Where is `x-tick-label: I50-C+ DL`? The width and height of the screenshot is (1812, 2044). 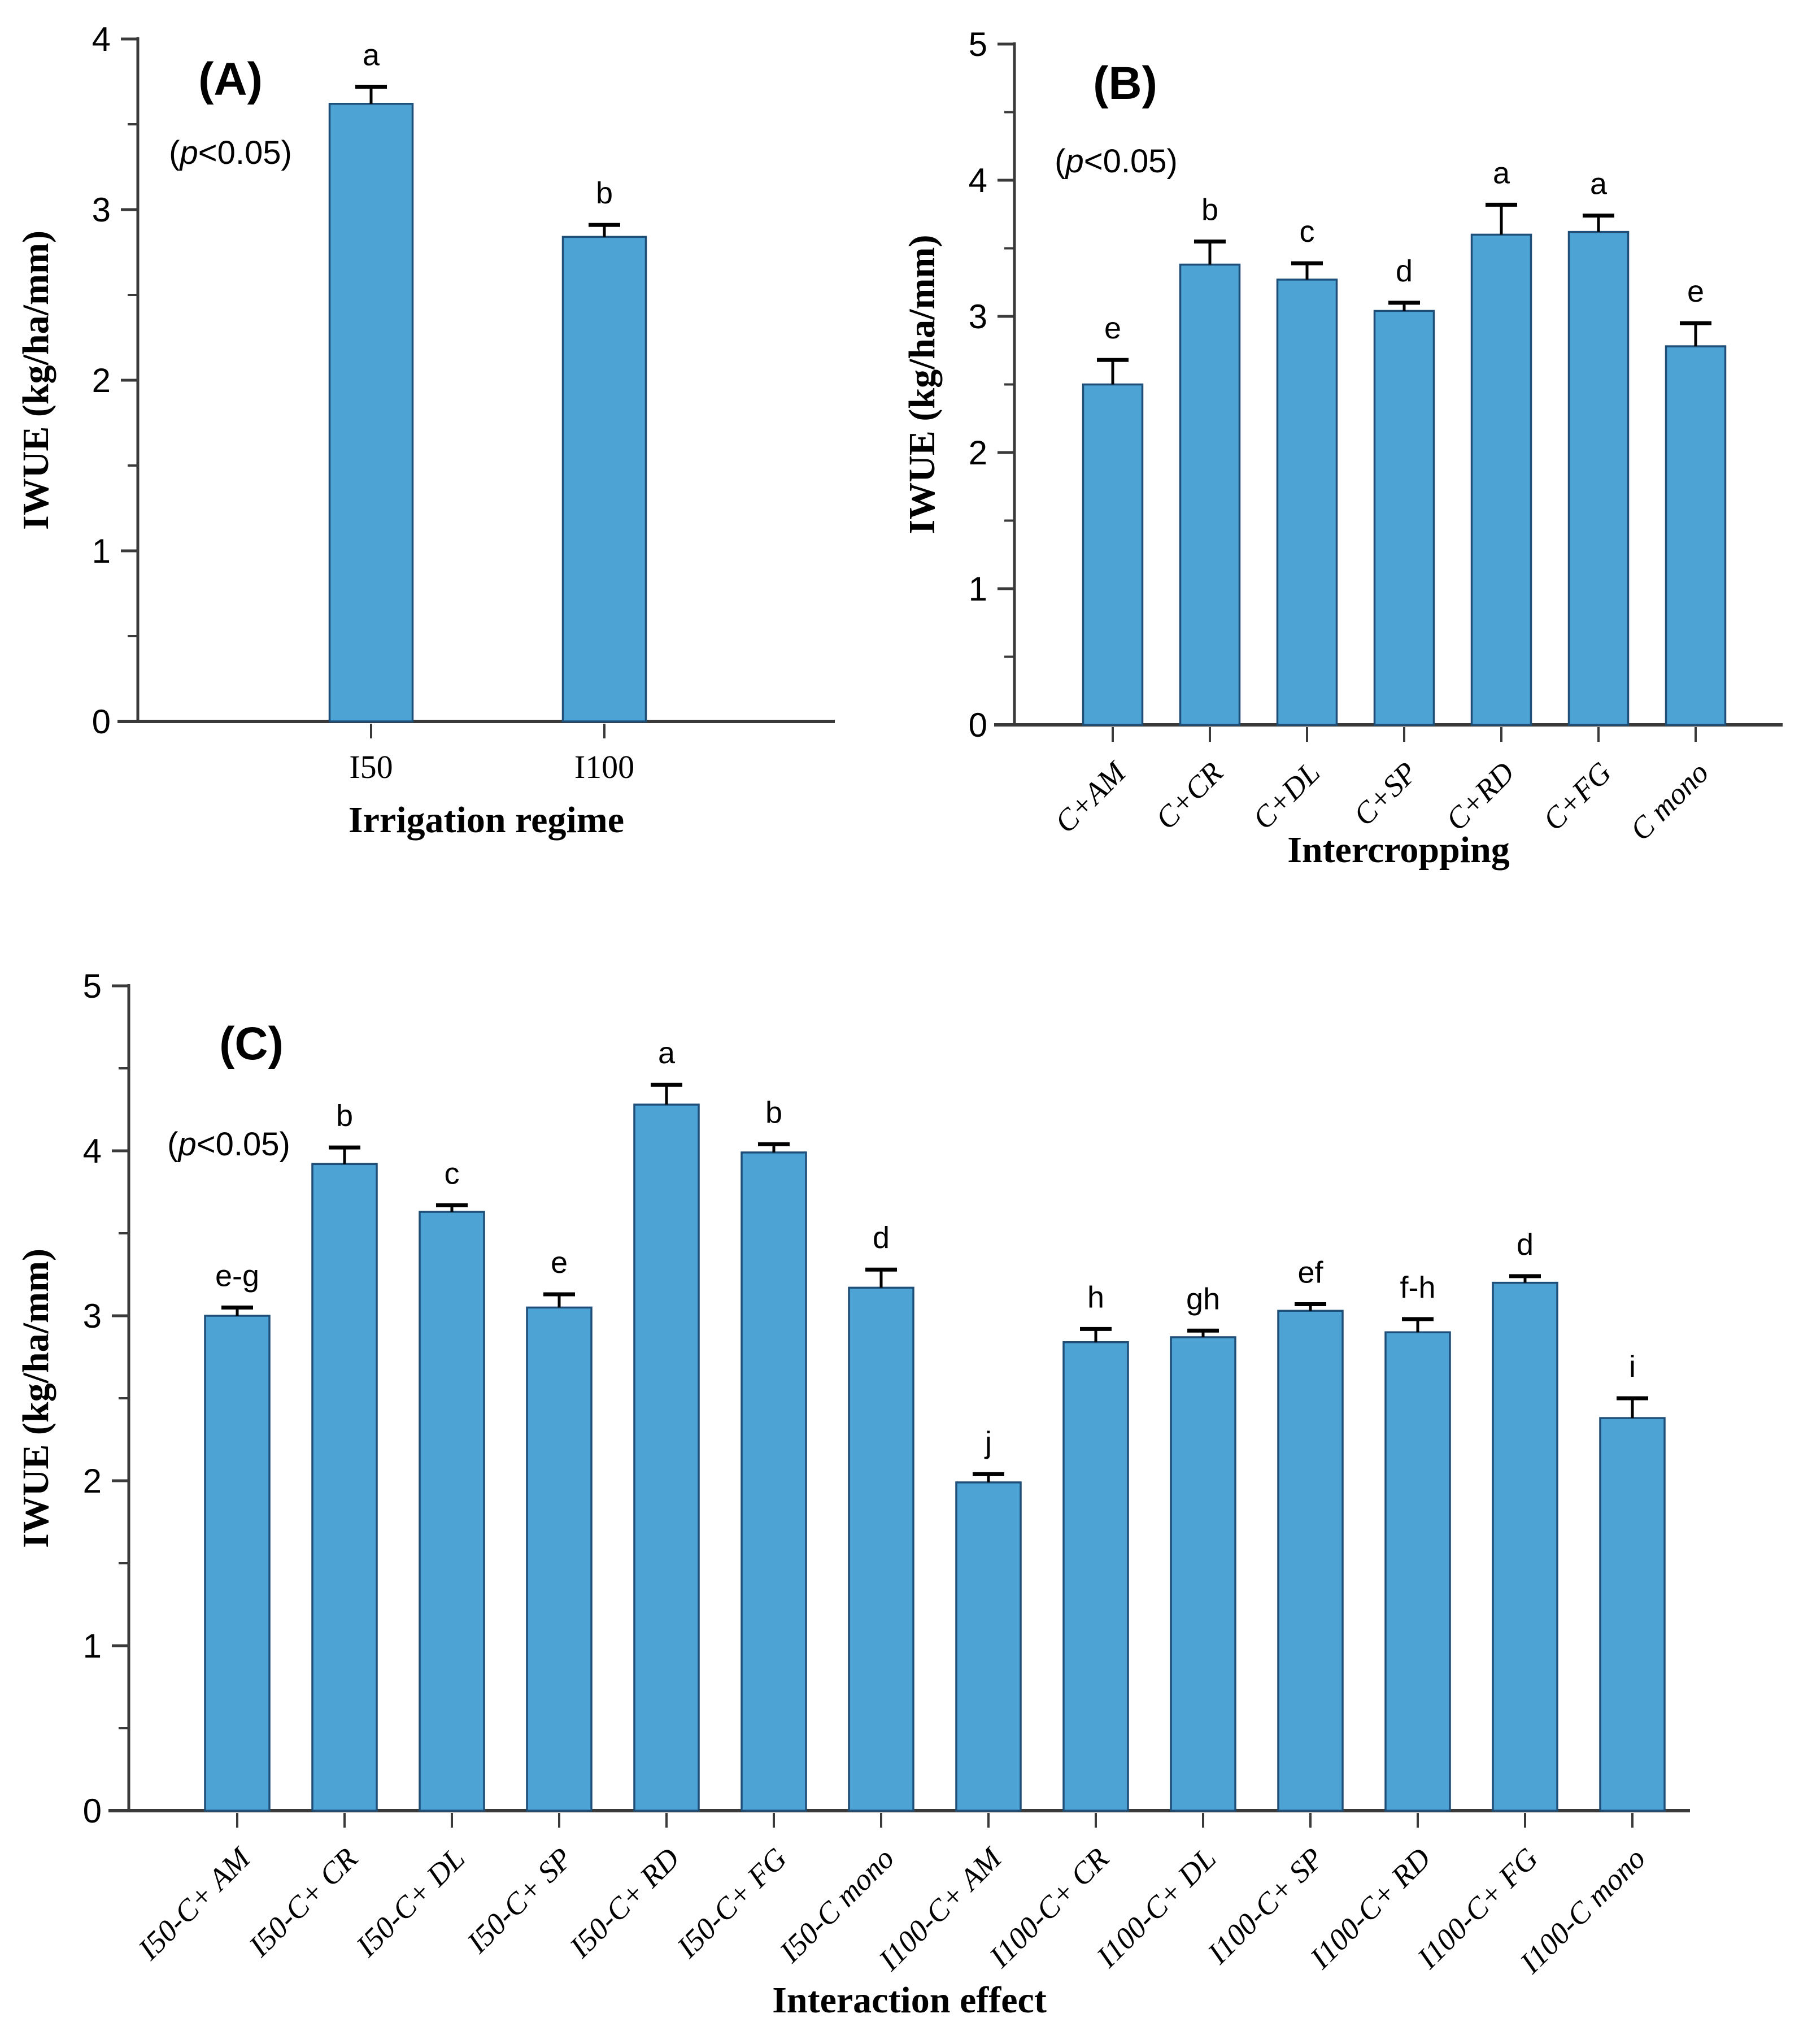
x-tick-label: I50-C+ DL is located at coordinates (410, 1902).